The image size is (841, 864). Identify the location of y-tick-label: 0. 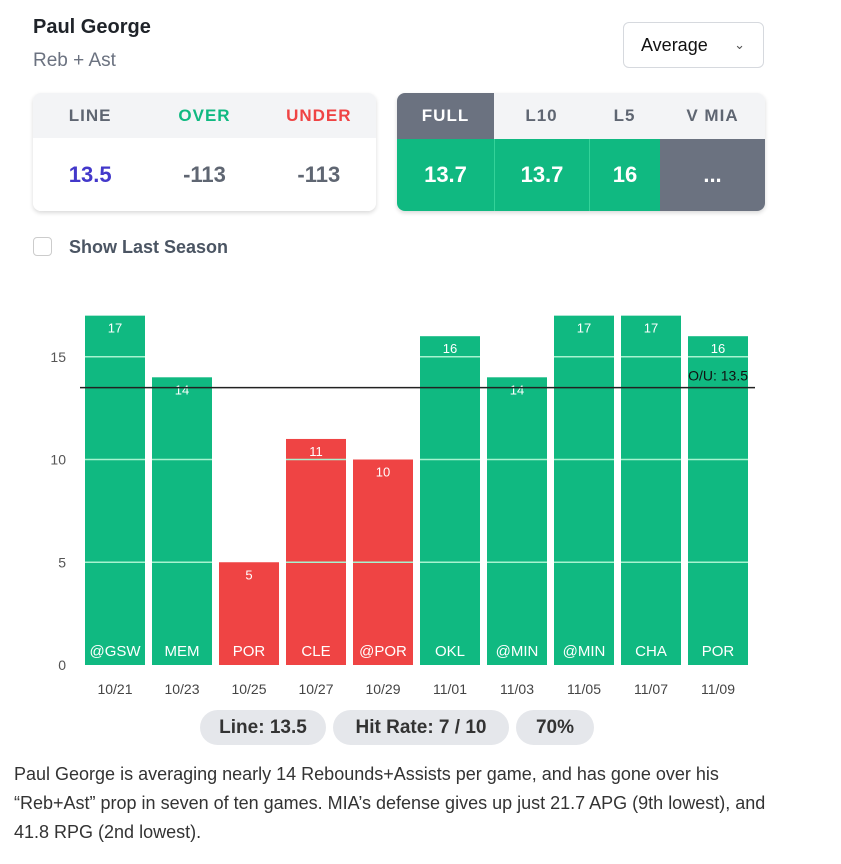
(62, 665).